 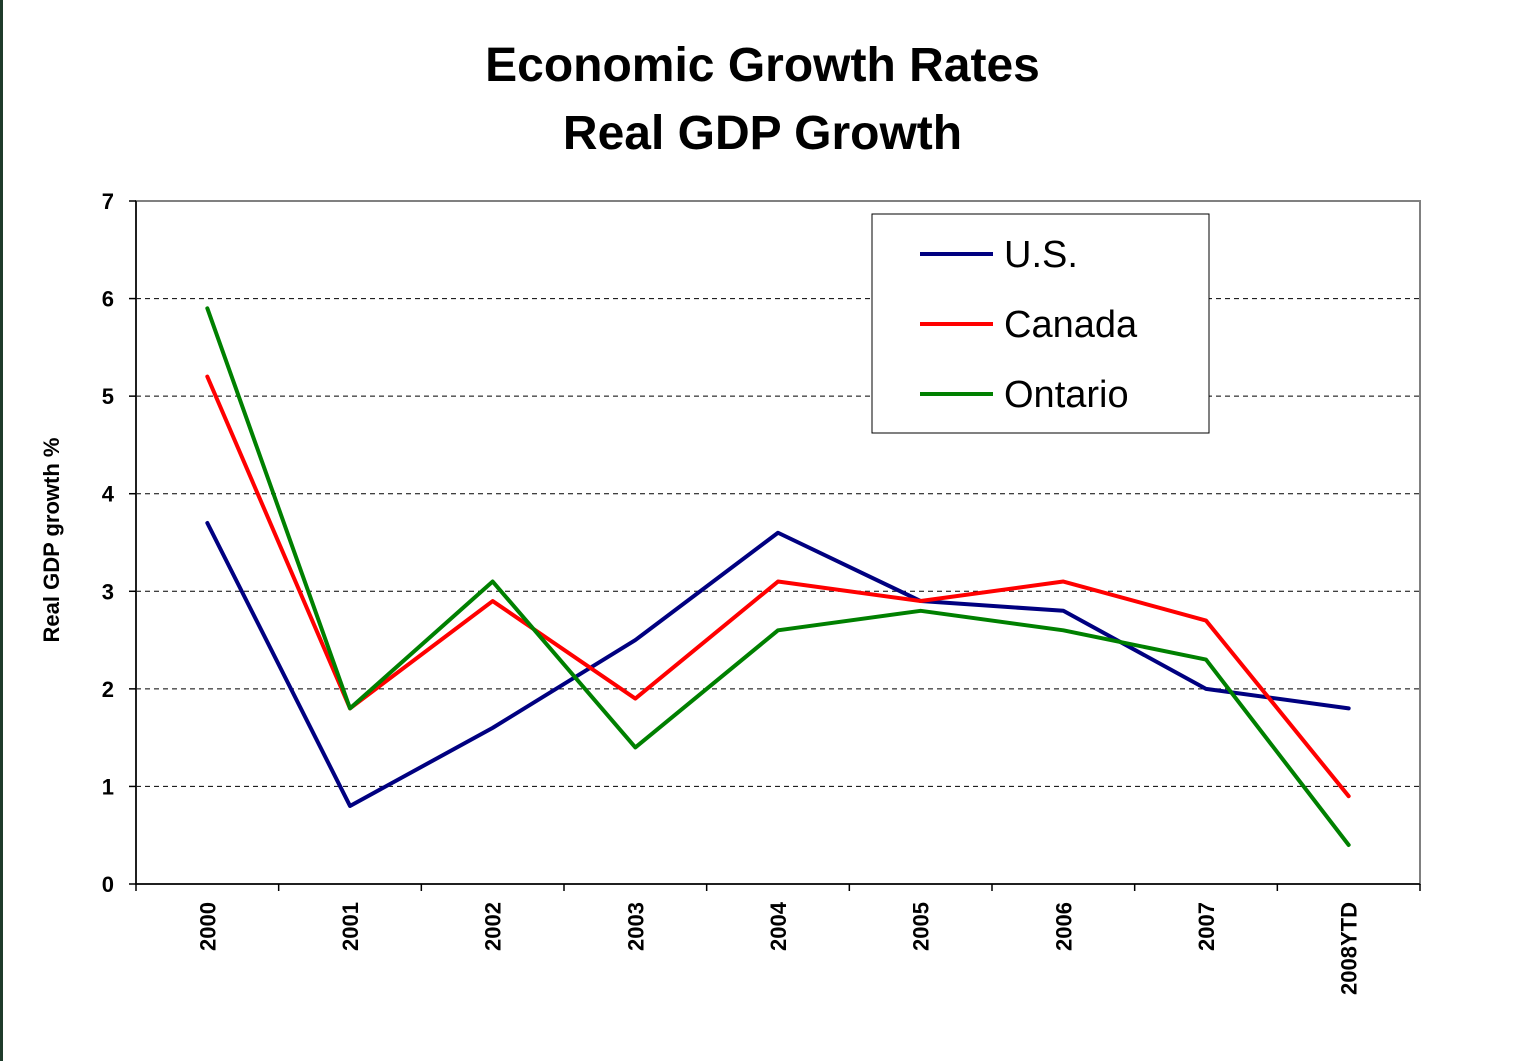 What do you see at coordinates (108, 299) in the screenshot?
I see `y-tick-label-6: 6` at bounding box center [108, 299].